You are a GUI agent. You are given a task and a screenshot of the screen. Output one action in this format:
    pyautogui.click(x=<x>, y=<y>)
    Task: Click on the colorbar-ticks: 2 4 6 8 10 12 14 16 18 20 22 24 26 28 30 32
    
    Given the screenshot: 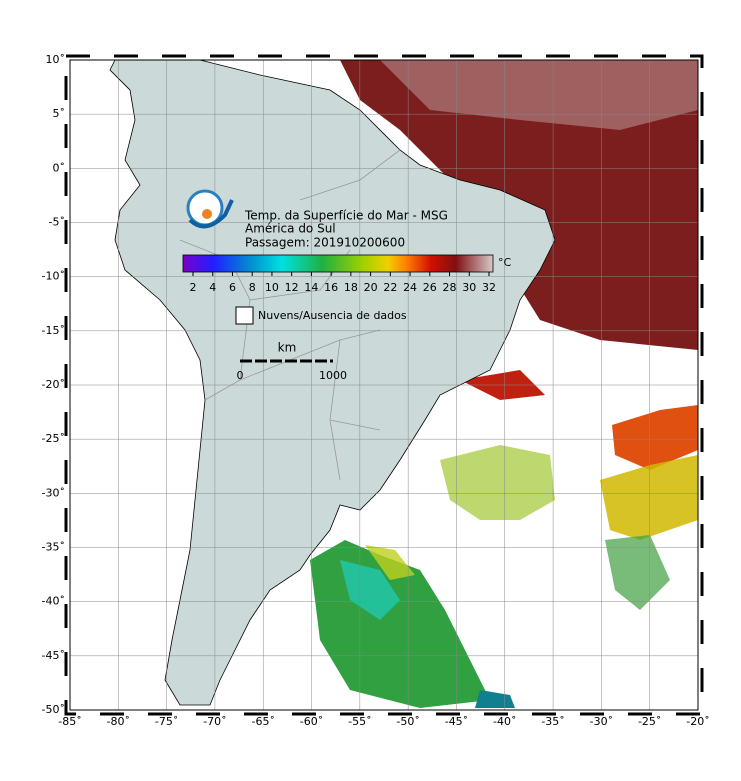 What is the action you would take?
    pyautogui.click(x=343, y=283)
    